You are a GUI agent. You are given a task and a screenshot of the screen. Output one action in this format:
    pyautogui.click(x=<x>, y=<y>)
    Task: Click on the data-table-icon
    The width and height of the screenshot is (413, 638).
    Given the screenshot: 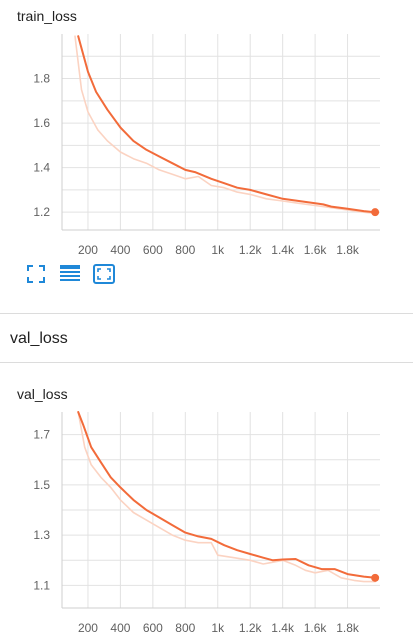 What is the action you would take?
    pyautogui.click(x=70, y=274)
    